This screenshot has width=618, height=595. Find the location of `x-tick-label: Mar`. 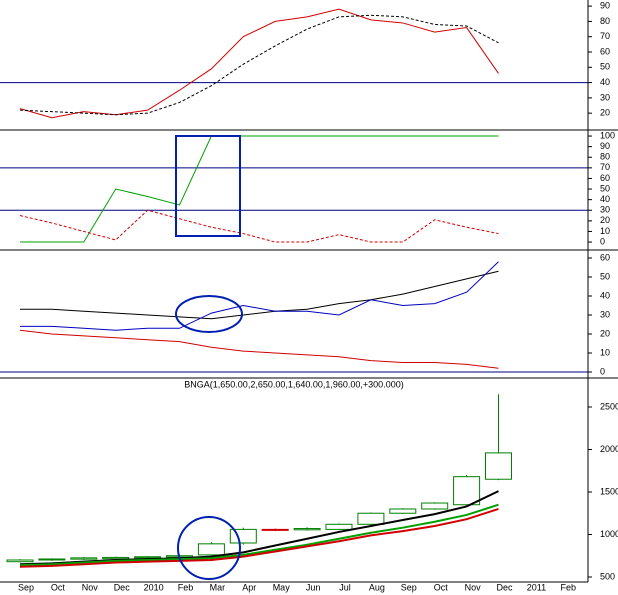

x-tick-label: Mar is located at coordinates (218, 587).